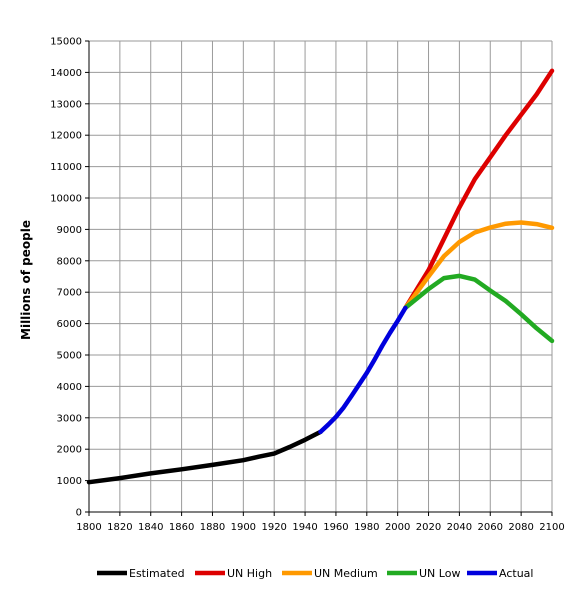  What do you see at coordinates (88, 527) in the screenshot?
I see `x-tick-label: 1800` at bounding box center [88, 527].